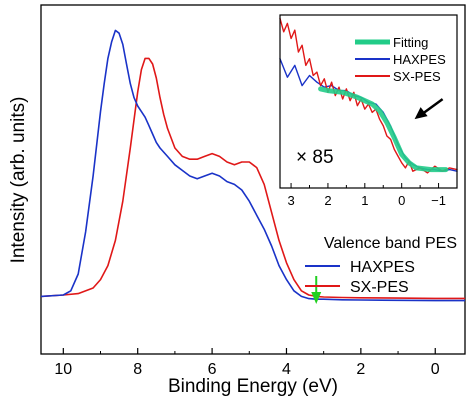  I want to click on inset-x-ticks: 3 2 1 0 −1, so click(372, 195).